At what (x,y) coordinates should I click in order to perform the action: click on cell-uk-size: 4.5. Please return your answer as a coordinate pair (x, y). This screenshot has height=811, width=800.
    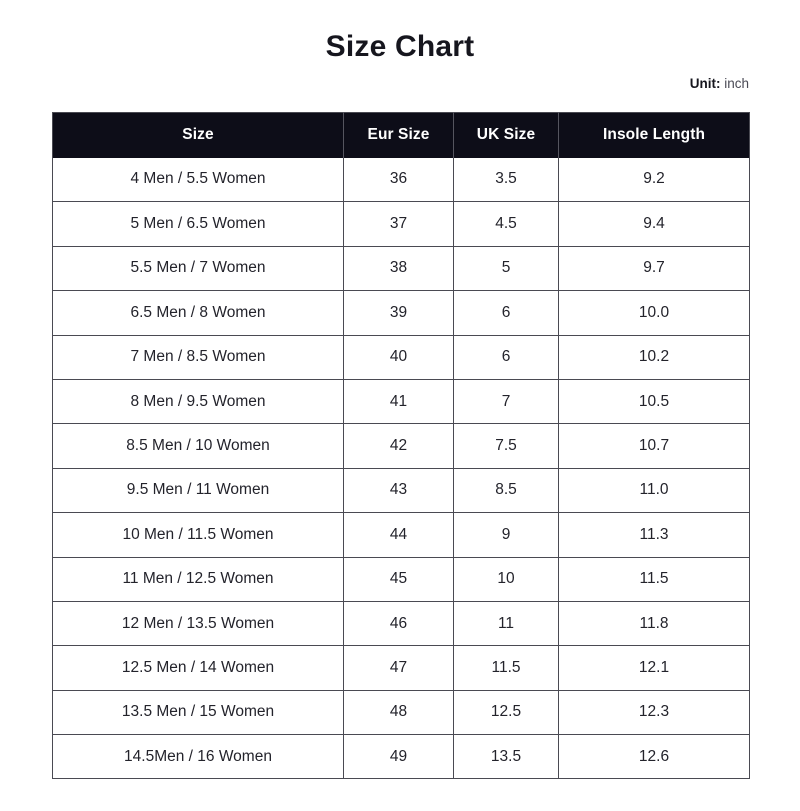
    Looking at the image, I should click on (506, 224).